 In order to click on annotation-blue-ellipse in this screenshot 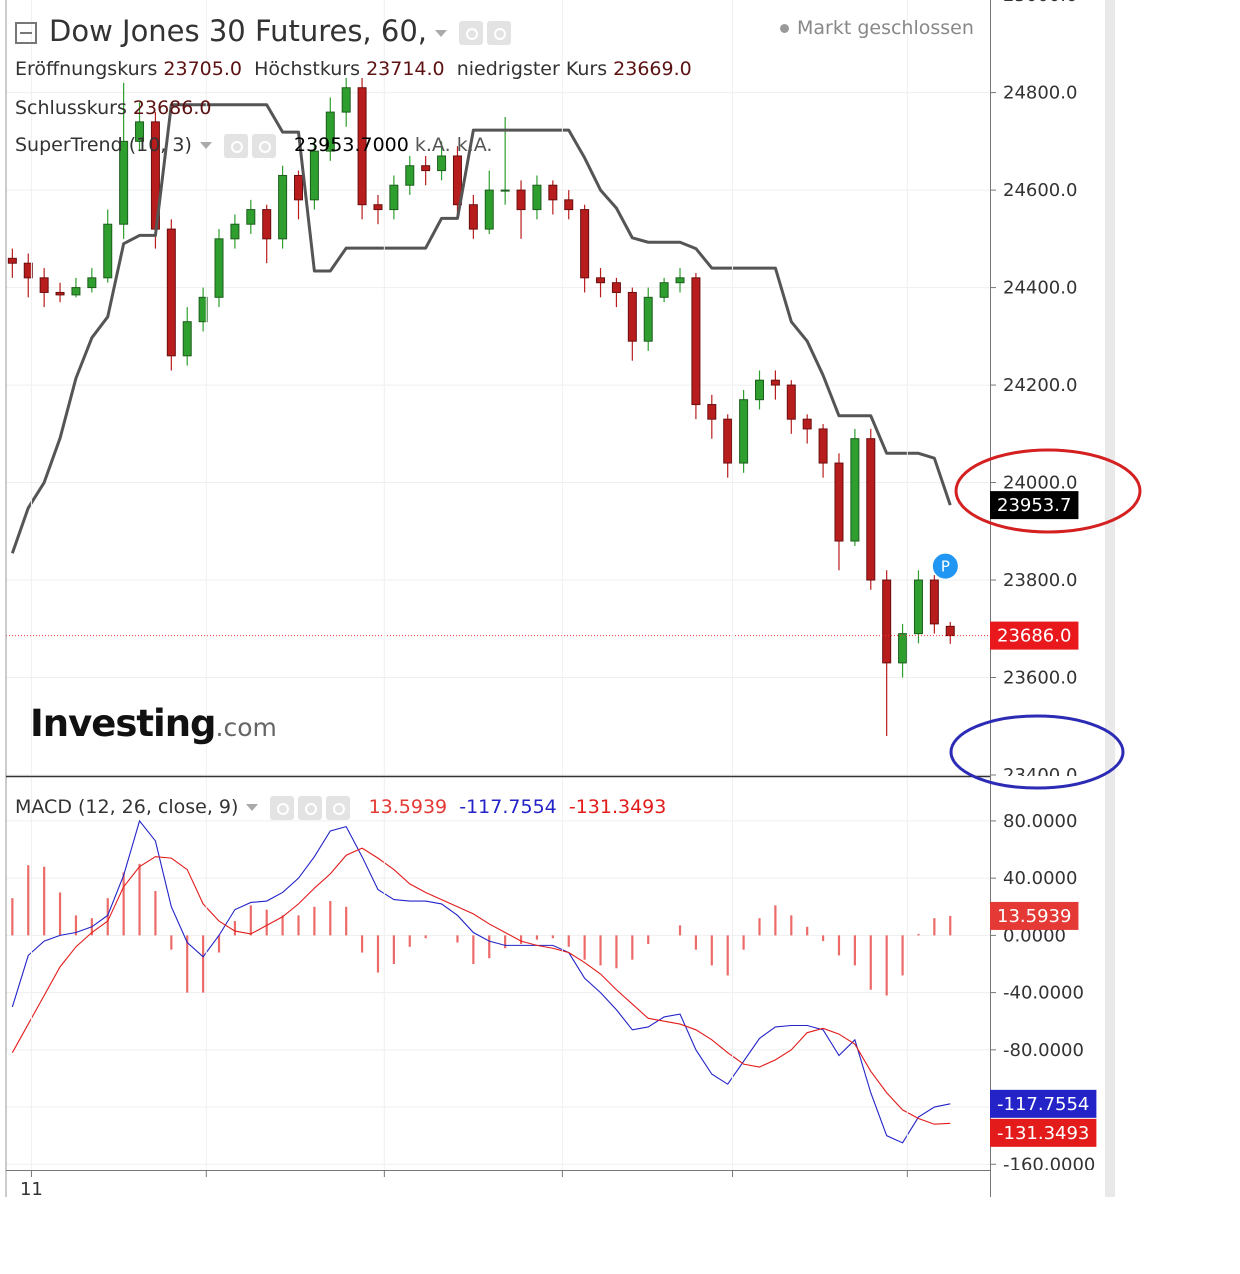, I will do `click(1037, 752)`.